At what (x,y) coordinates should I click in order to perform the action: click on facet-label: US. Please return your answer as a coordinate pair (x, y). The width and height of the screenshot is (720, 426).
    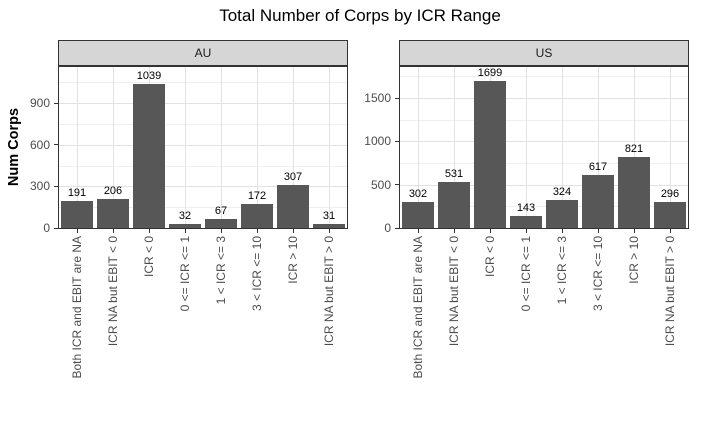
    Looking at the image, I should click on (544, 53).